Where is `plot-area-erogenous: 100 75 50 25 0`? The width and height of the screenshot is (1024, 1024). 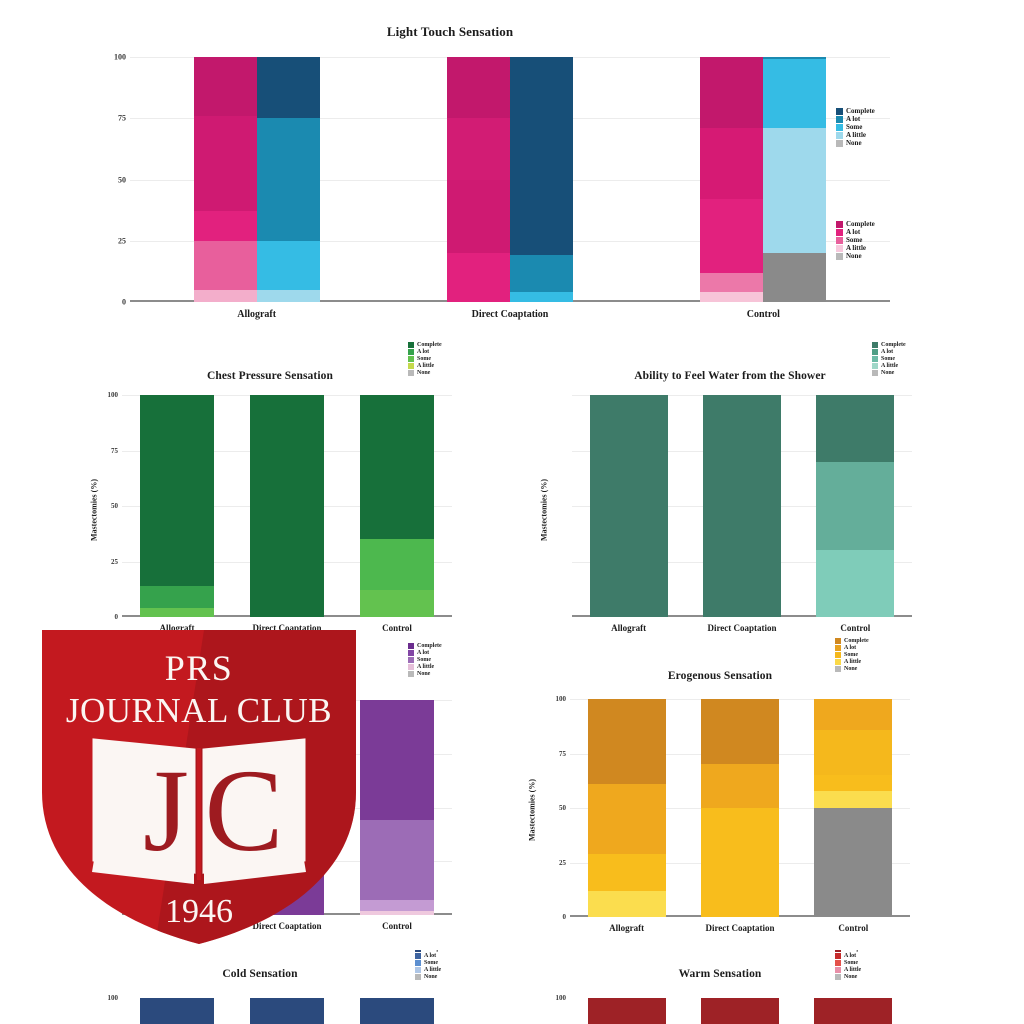 plot-area-erogenous: 100 75 50 25 0 is located at coordinates (733, 814).